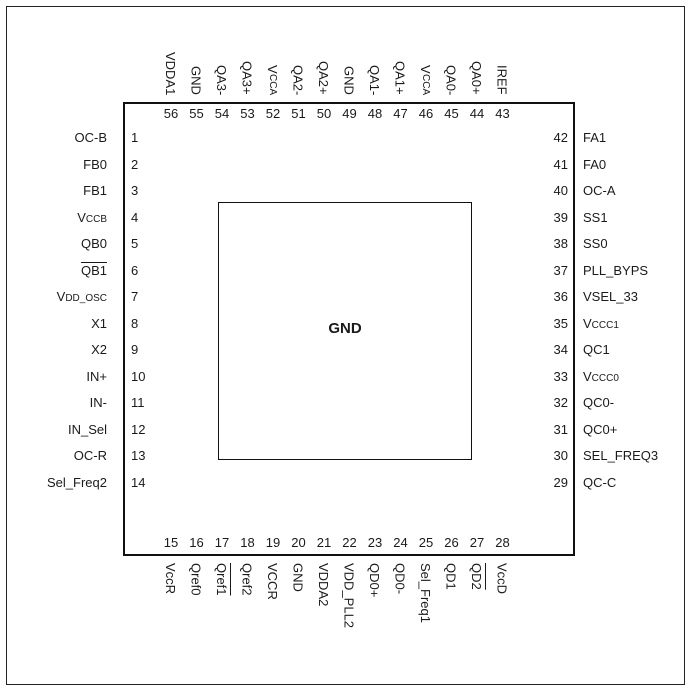  Describe the element at coordinates (170, 73) in the screenshot. I see `pin-label: VDDA1` at that location.